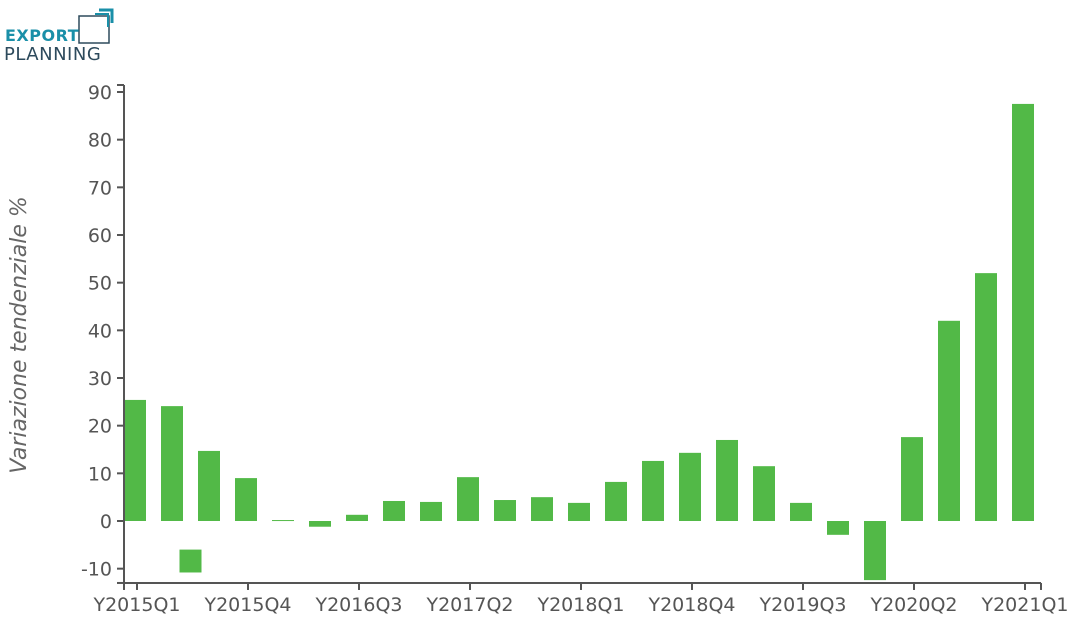 The height and width of the screenshot is (631, 1085). What do you see at coordinates (986, 397) in the screenshot?
I see `bar-Y2020Q4` at bounding box center [986, 397].